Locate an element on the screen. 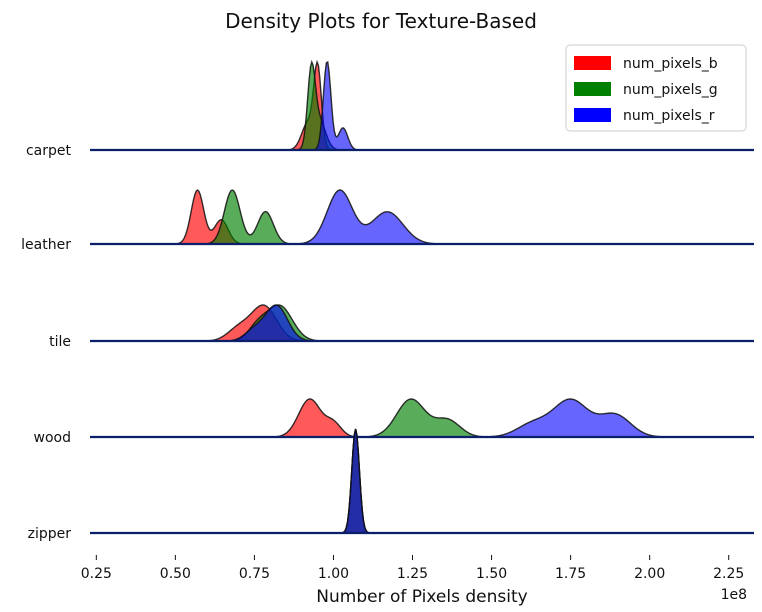  x-axis-offset-label: 1e8 is located at coordinates (734, 595).